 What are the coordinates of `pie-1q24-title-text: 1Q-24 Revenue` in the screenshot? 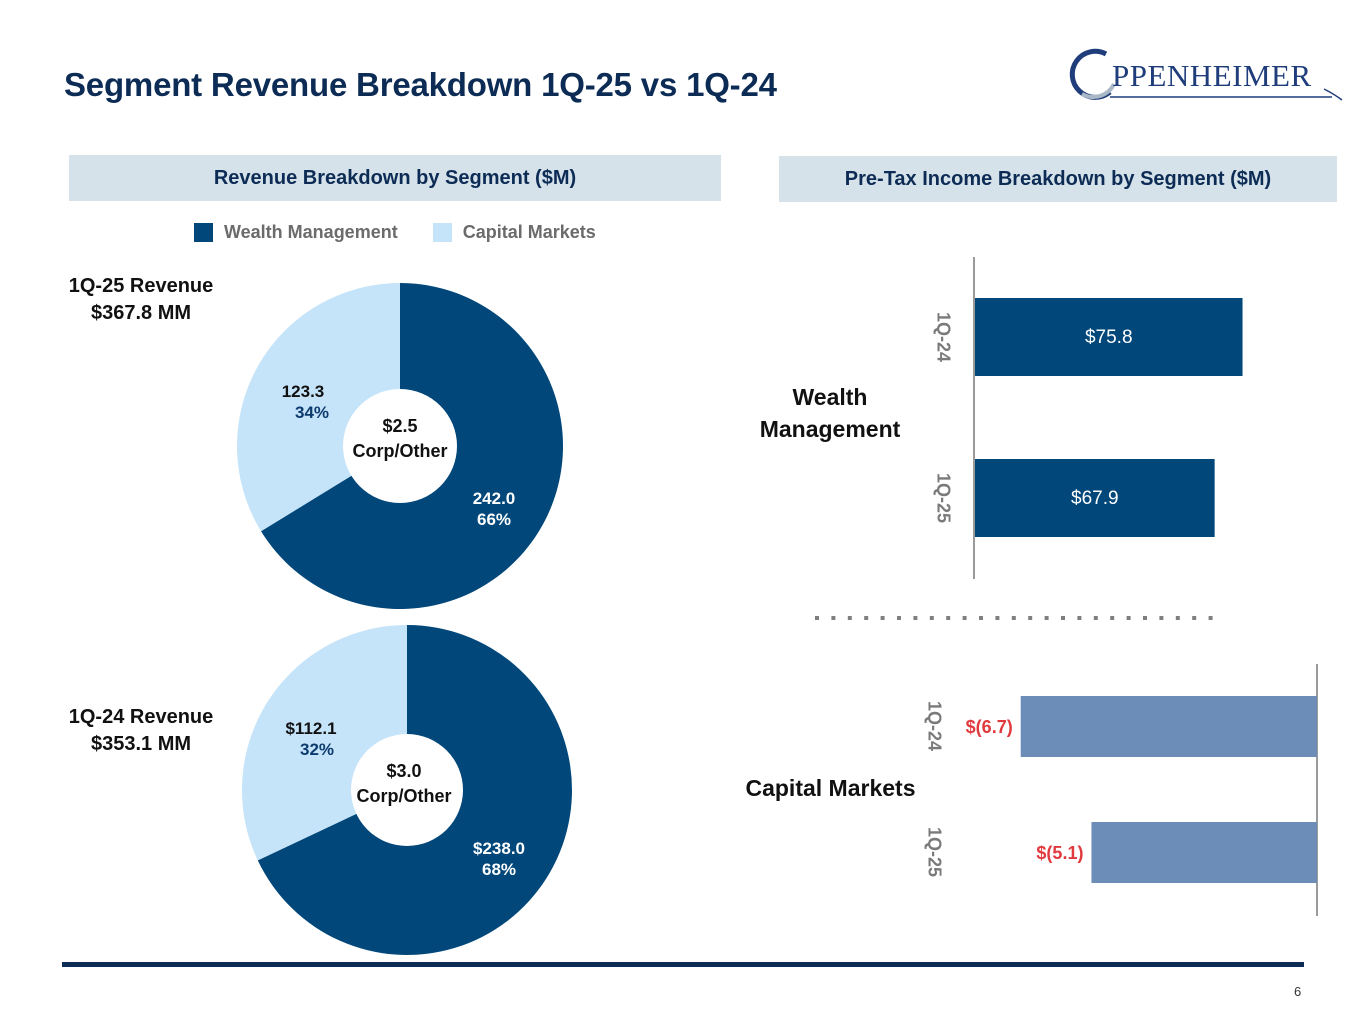 It's located at (141, 717).